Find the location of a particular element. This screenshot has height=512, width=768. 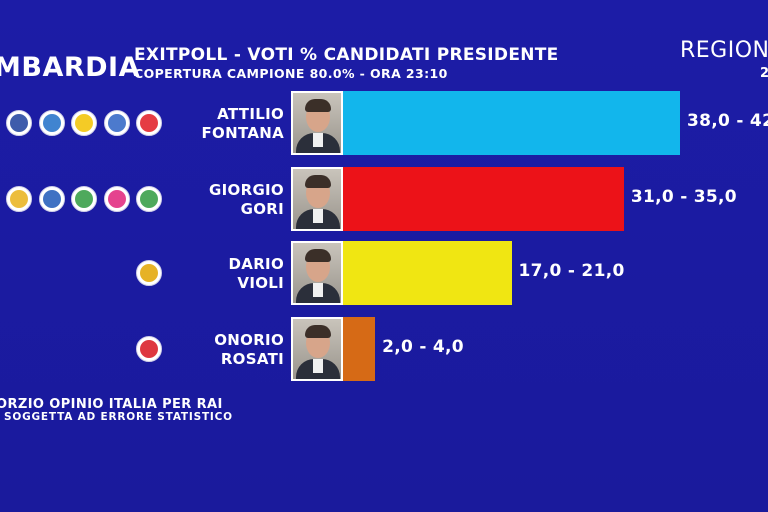

candidate-last-name: VIOLI is located at coordinates (260, 283).